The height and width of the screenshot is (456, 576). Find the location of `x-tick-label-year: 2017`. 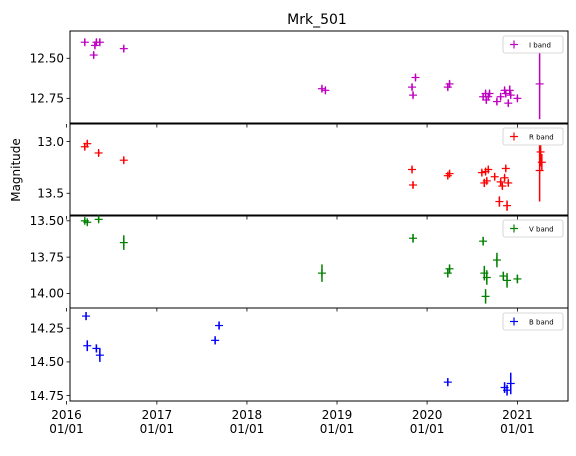

x-tick-label-year: 2017 is located at coordinates (157, 415).